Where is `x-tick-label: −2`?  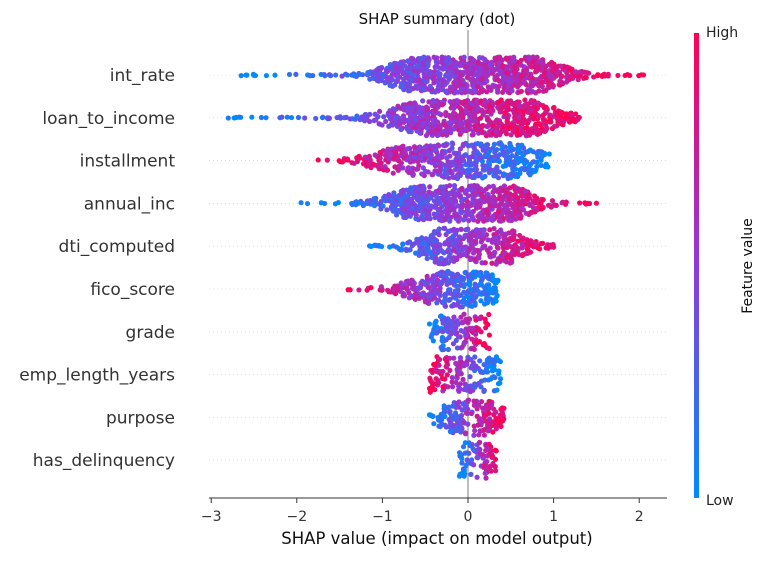
x-tick-label: −2 is located at coordinates (296, 517).